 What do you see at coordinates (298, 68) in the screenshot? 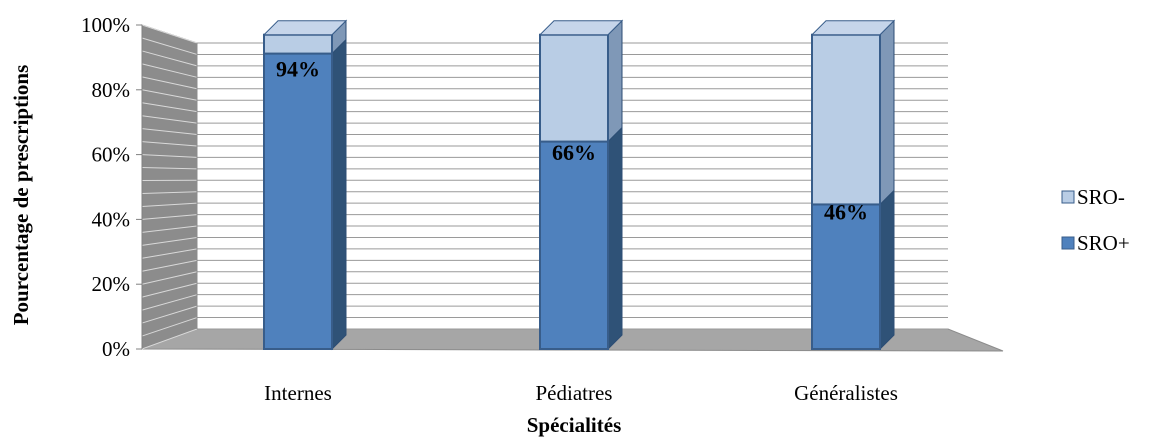
I see `data-label: 94%` at bounding box center [298, 68].